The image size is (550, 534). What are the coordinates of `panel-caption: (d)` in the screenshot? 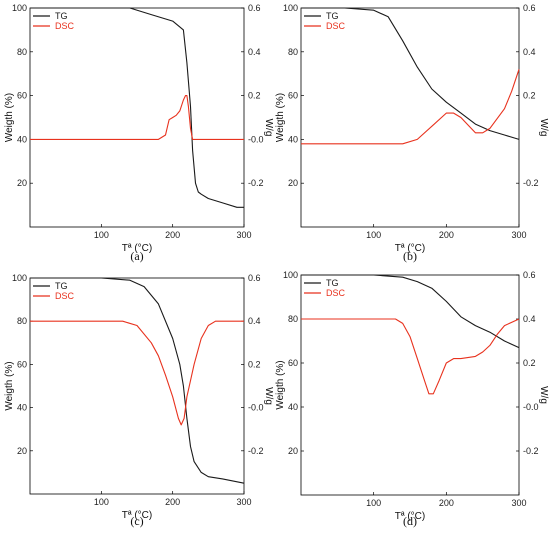 It's located at (410, 521).